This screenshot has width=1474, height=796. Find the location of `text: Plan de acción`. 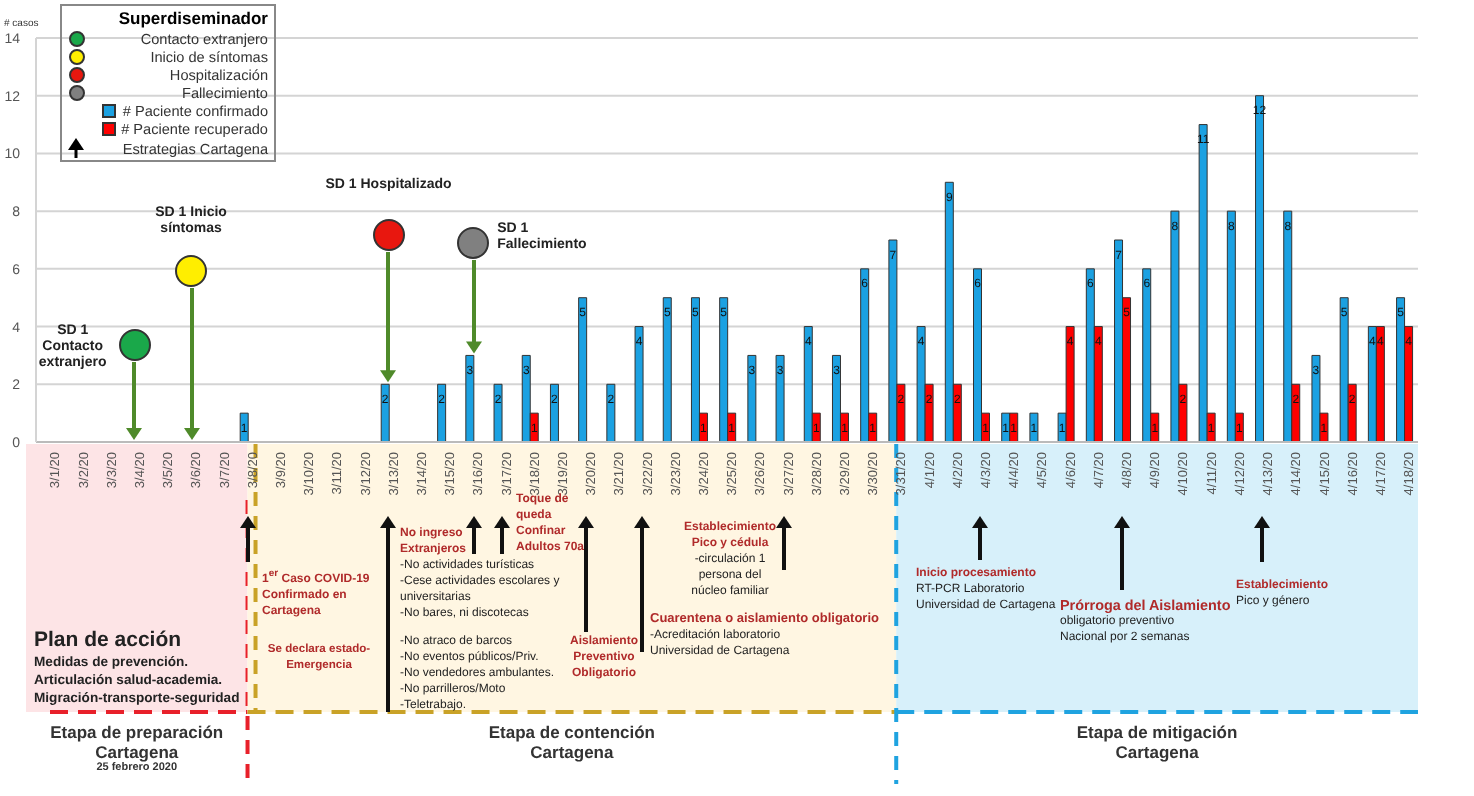

text: Plan de acción is located at coordinates (109, 641).